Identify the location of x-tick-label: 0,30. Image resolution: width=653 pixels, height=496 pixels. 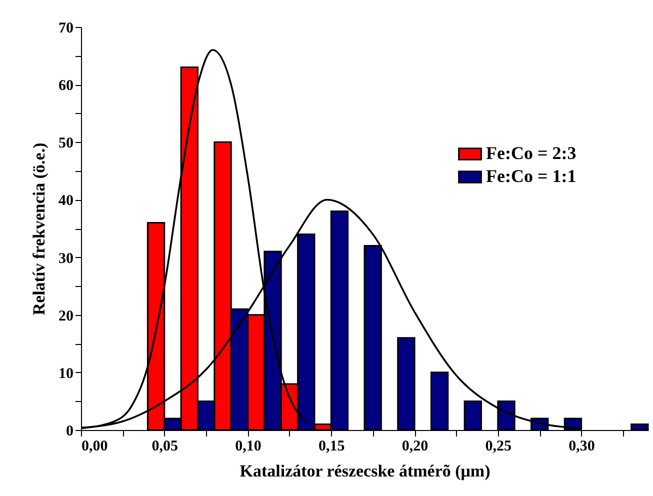
(581, 446).